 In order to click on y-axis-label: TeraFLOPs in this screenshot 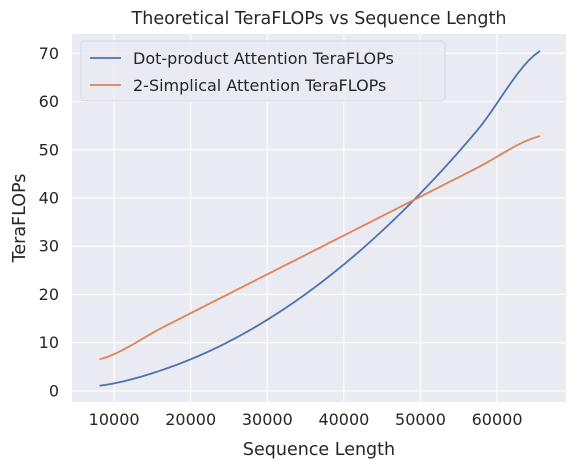, I will do `click(20, 219)`.